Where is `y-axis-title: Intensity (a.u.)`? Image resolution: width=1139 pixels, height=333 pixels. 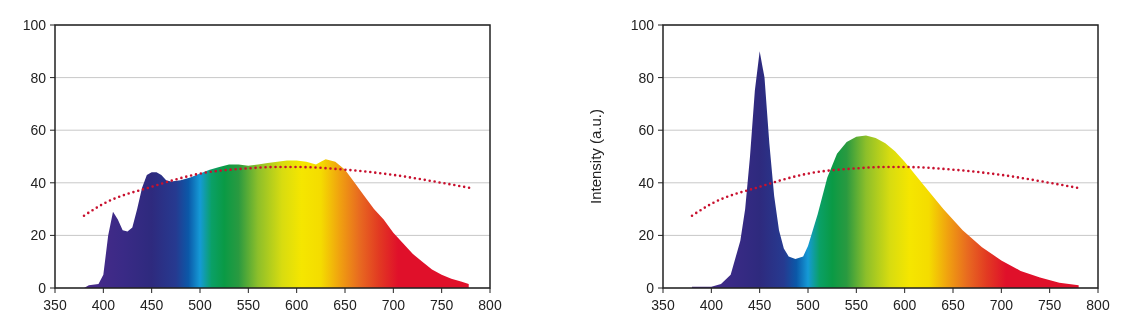 y-axis-title: Intensity (a.u.) is located at coordinates (595, 156).